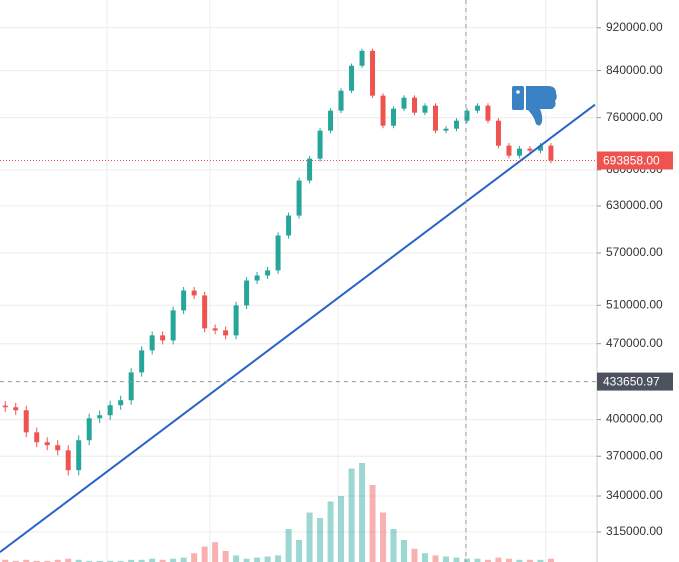 The height and width of the screenshot is (562, 679). What do you see at coordinates (634, 455) in the screenshot?
I see `y-tick-label: 370000.00` at bounding box center [634, 455].